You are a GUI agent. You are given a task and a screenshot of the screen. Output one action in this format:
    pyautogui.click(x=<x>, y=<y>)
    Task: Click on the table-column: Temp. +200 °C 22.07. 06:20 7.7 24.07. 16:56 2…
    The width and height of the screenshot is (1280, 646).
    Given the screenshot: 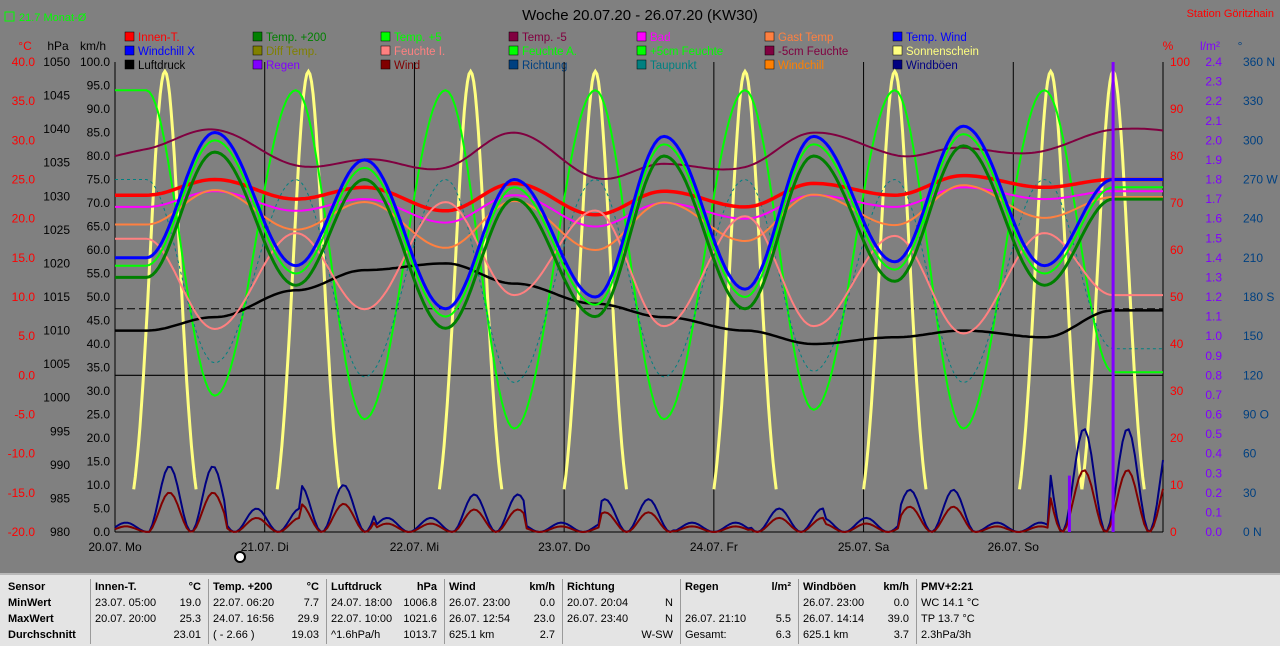 What is the action you would take?
    pyautogui.click(x=266, y=611)
    